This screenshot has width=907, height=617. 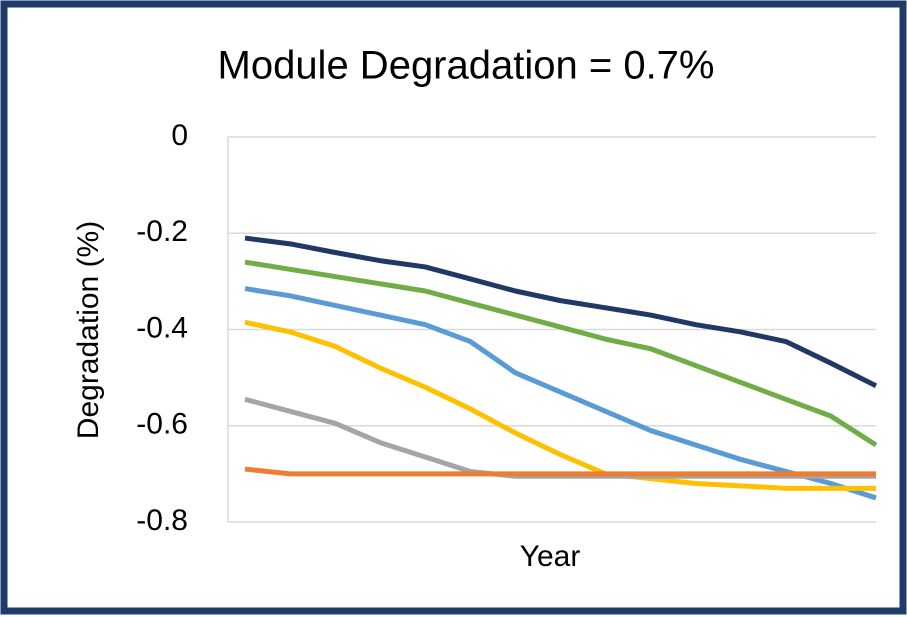 I want to click on x-axis-label: Year, so click(x=550, y=556).